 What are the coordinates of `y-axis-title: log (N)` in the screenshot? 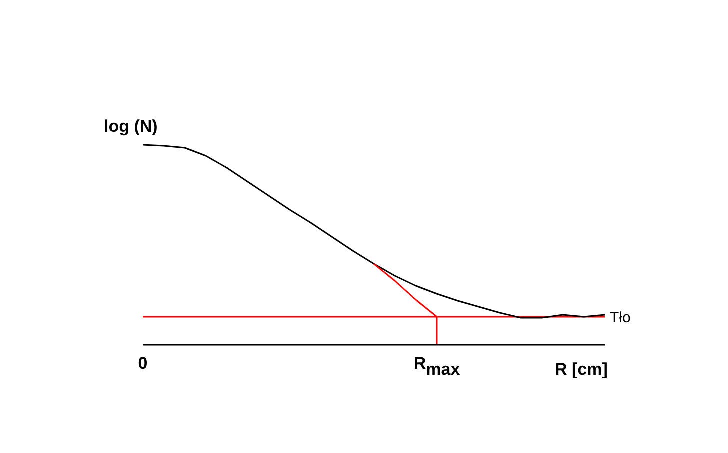 It's located at (131, 127).